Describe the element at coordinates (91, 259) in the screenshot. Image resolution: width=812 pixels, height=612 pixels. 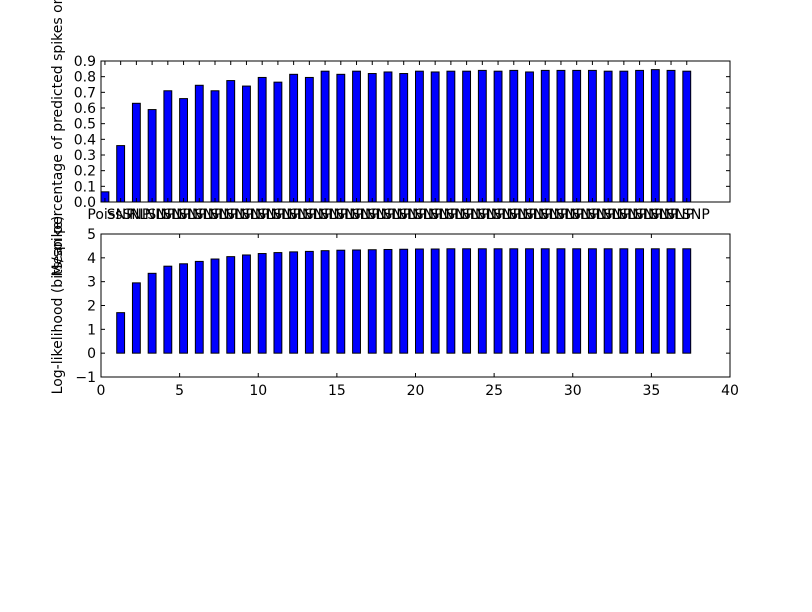
I see `bottom-y-tick-label: 4` at that location.